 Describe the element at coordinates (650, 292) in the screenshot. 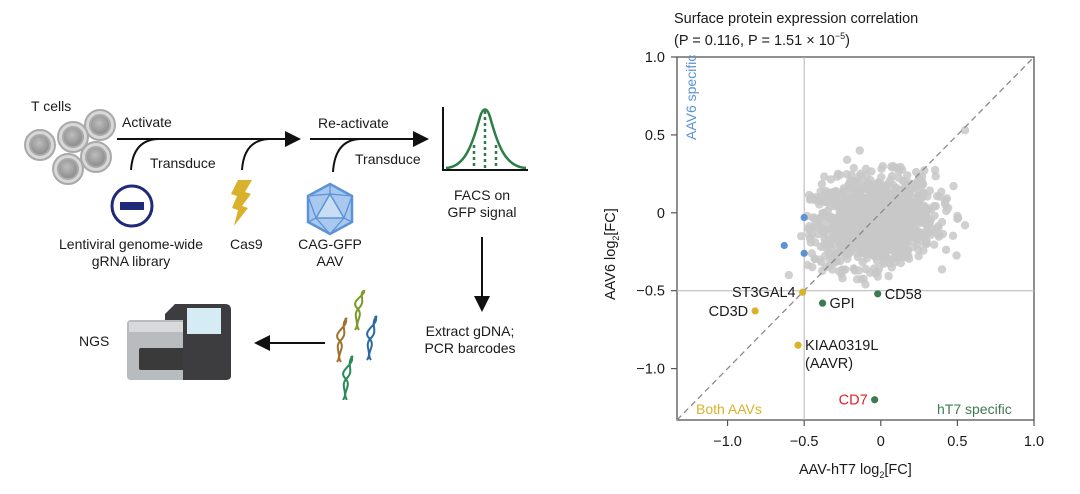

I see `y-tick-label: −0.5` at that location.